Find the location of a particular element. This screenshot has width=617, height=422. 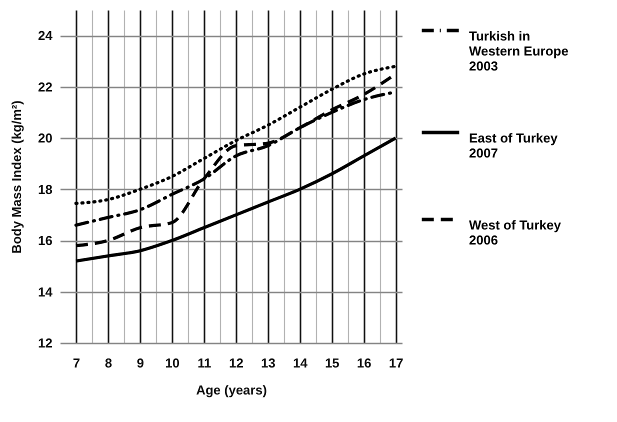

x-tick-label: 12 is located at coordinates (236, 363).